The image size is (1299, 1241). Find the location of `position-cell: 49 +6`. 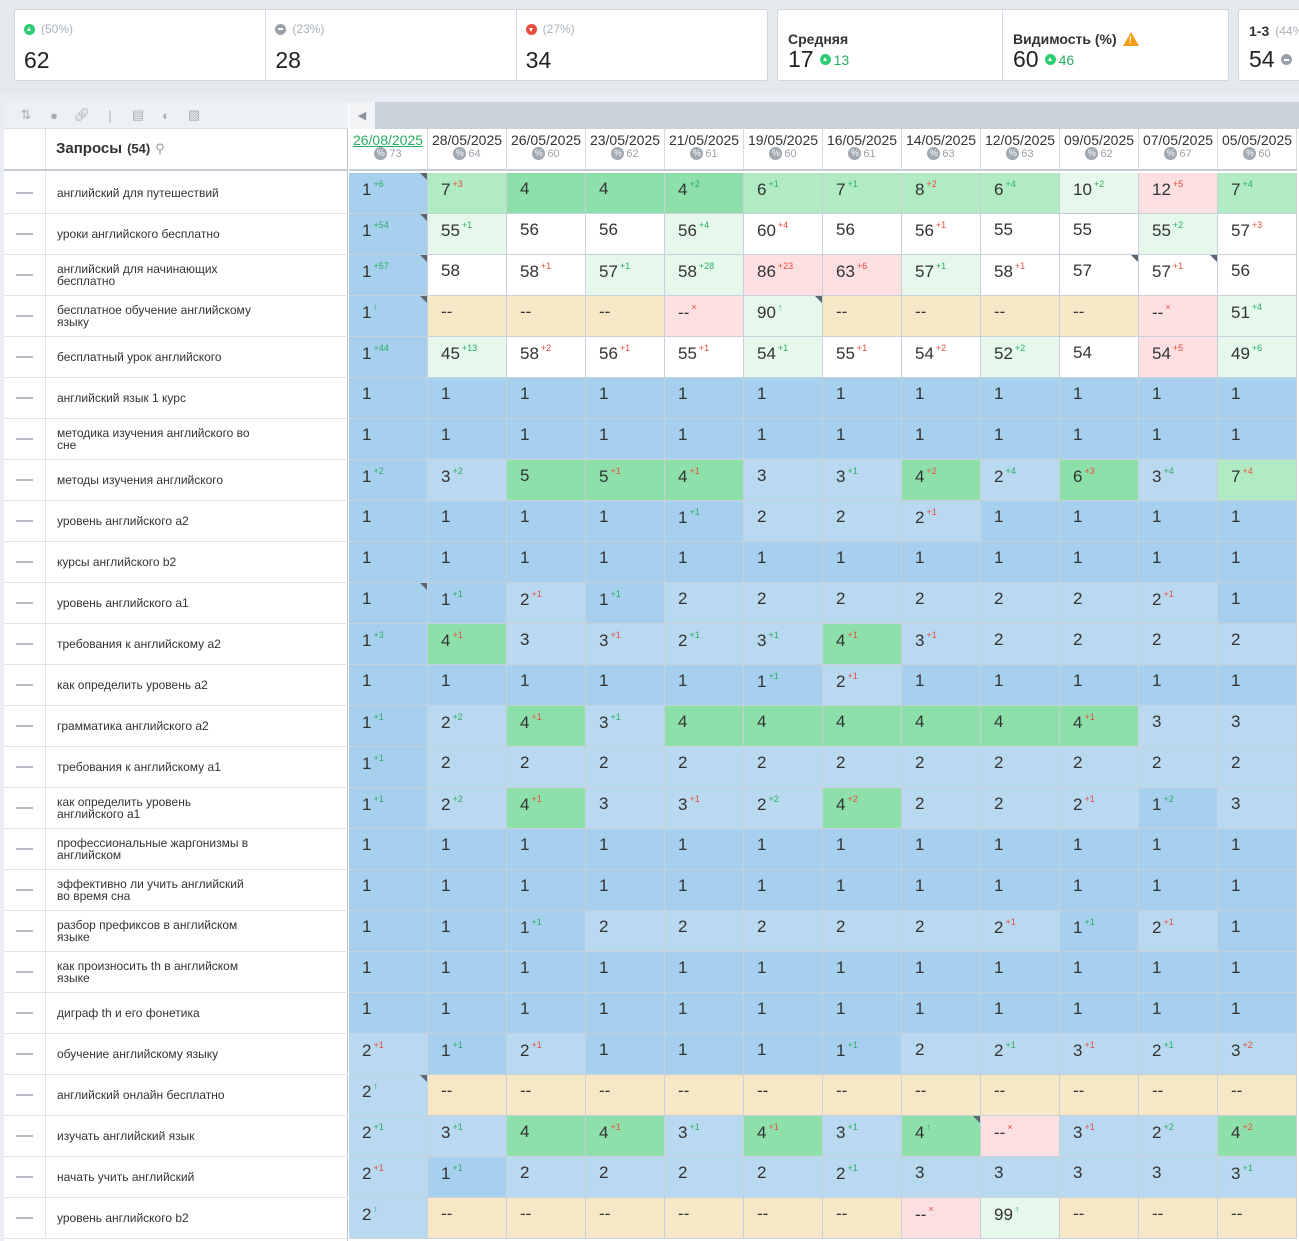

position-cell: 49 +6 is located at coordinates (1257, 357).